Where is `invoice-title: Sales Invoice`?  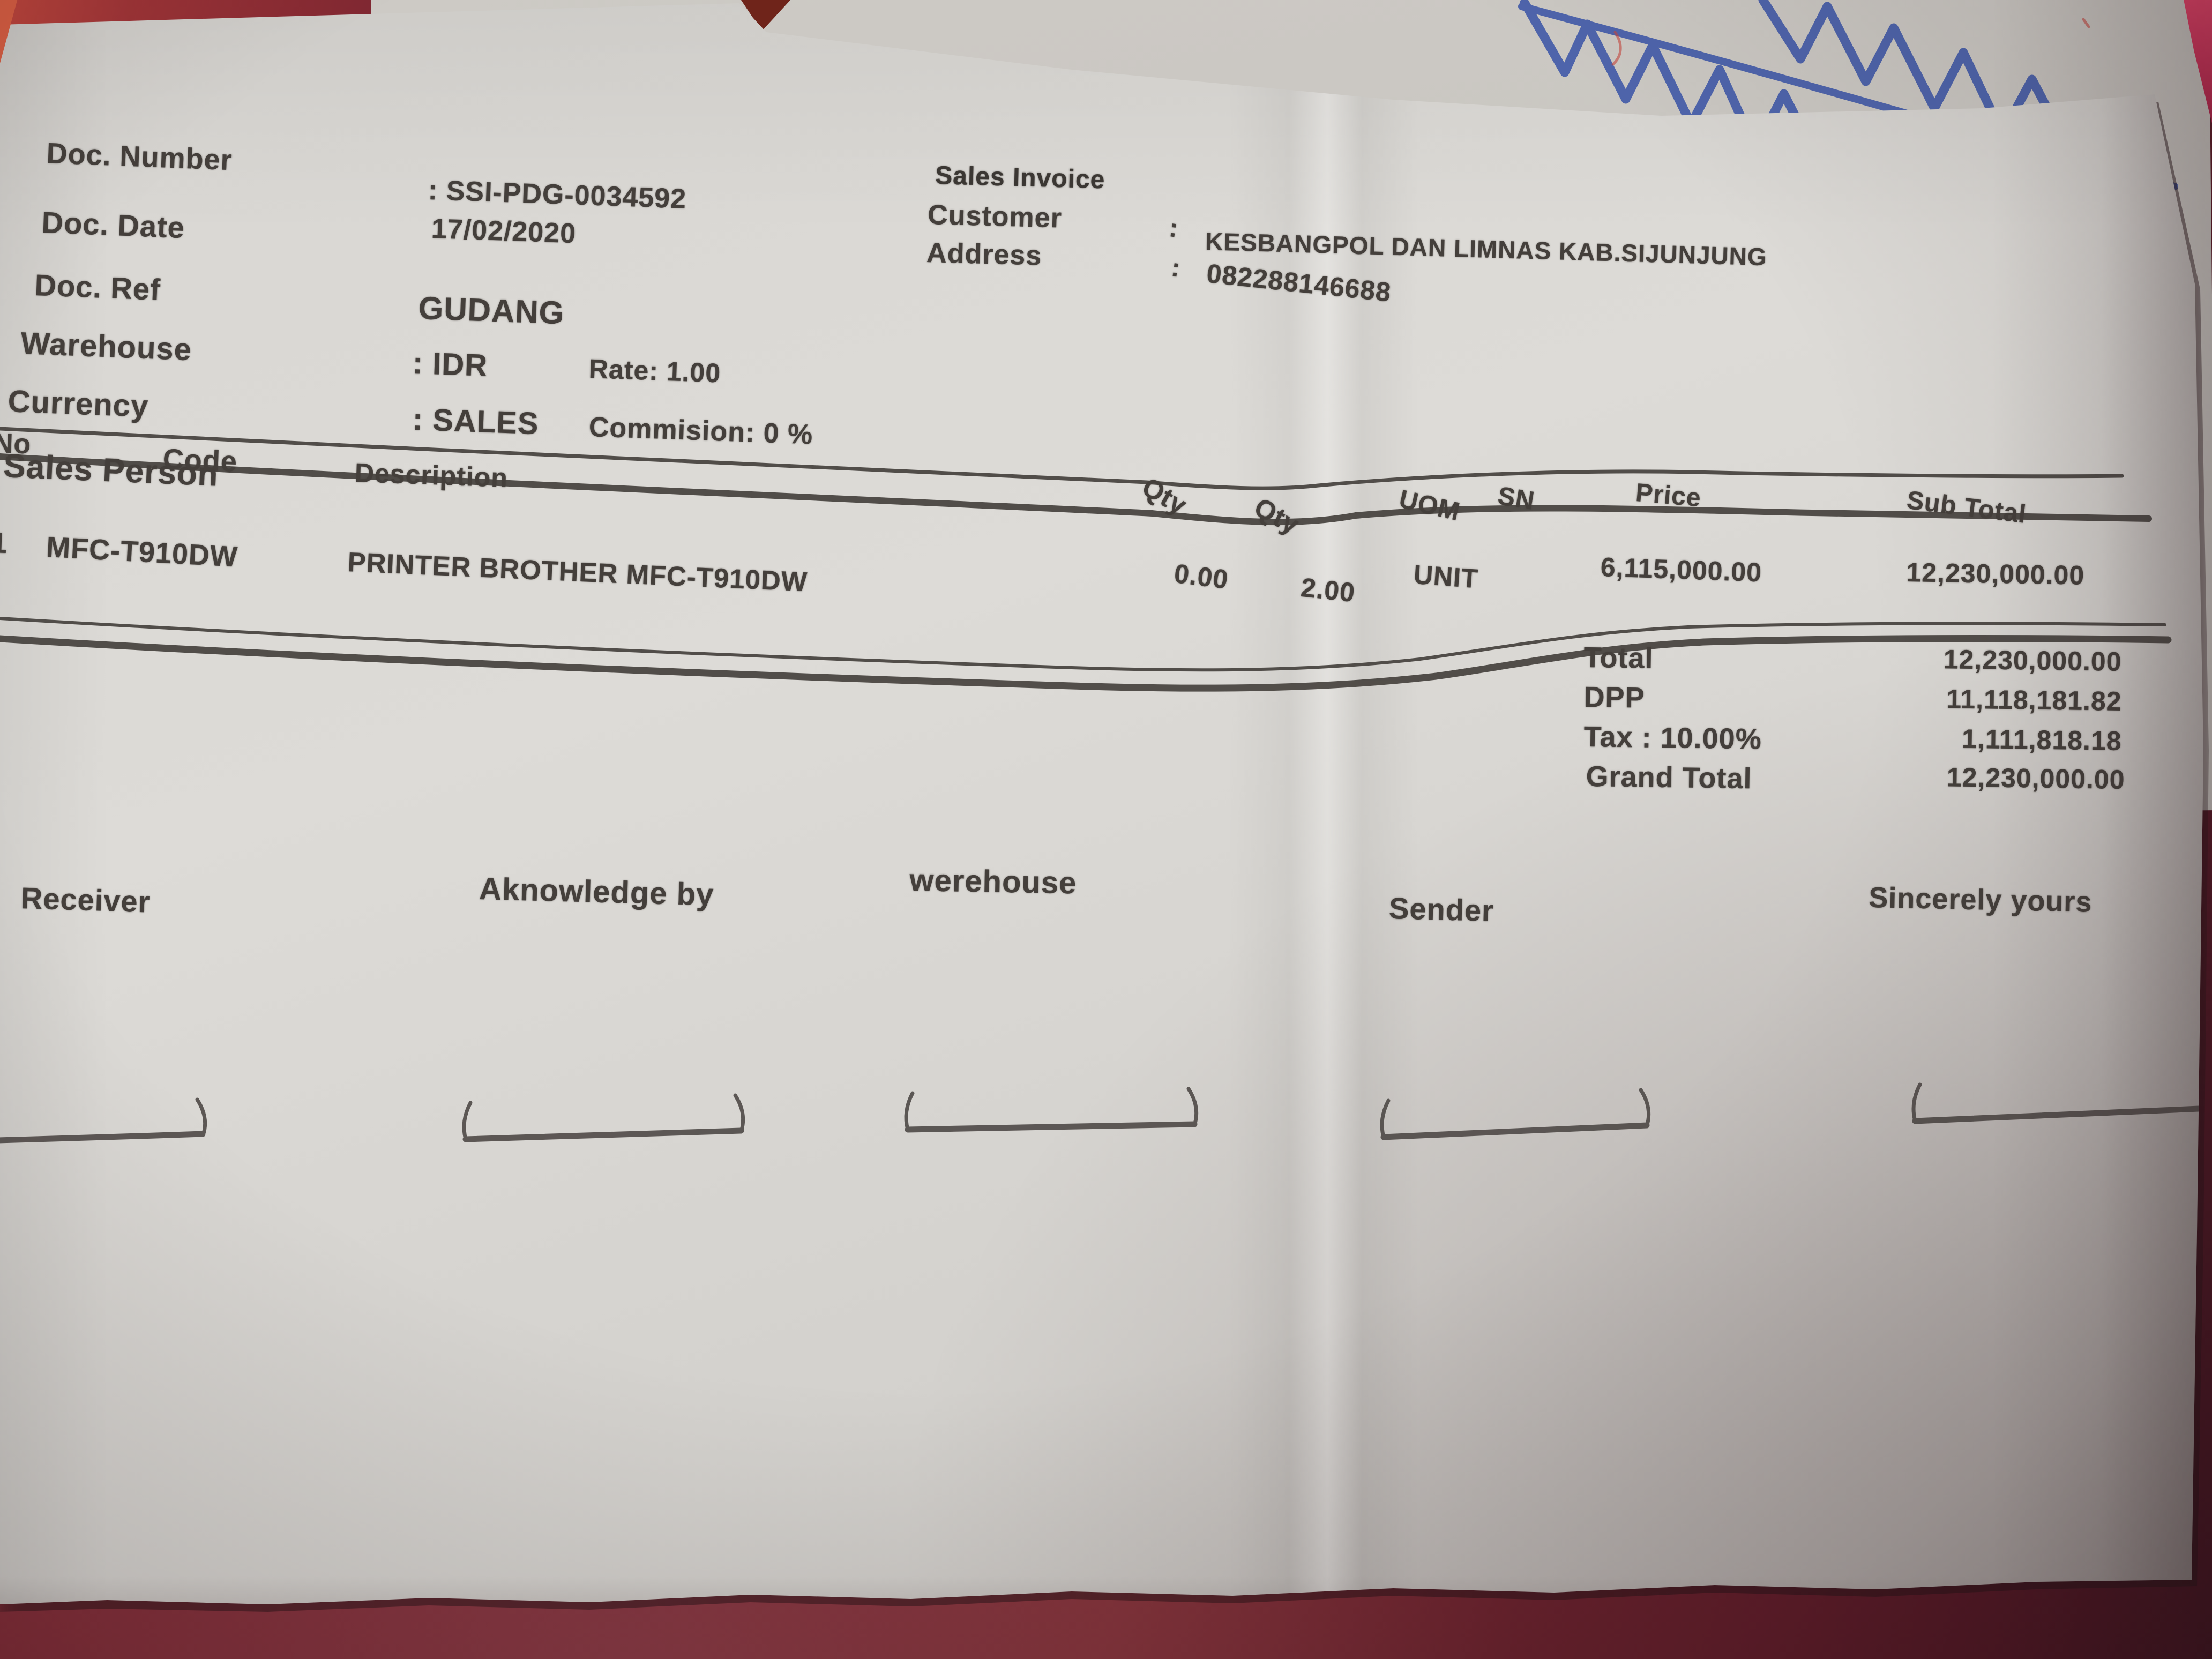
invoice-title: Sales Invoice is located at coordinates (1020, 178).